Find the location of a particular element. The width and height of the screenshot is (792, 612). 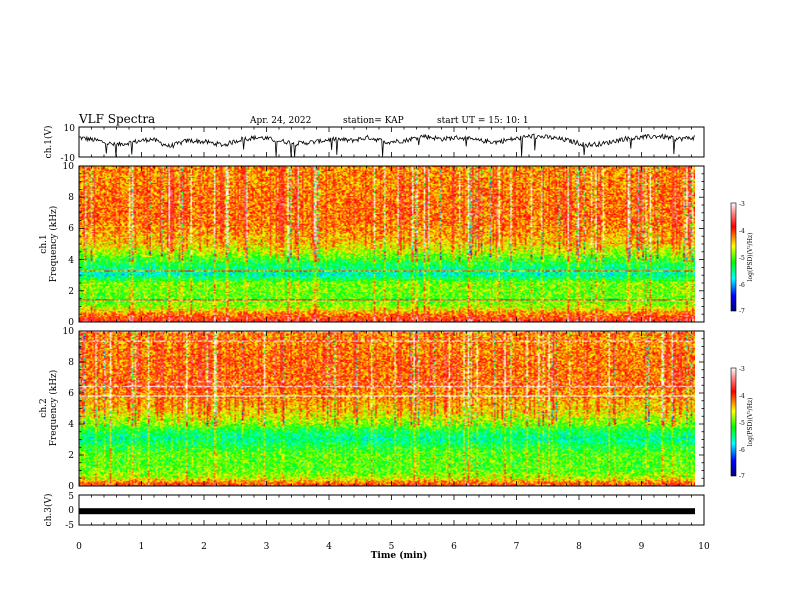

ch3-ytick-bottom: -5 is located at coordinates (69, 526).